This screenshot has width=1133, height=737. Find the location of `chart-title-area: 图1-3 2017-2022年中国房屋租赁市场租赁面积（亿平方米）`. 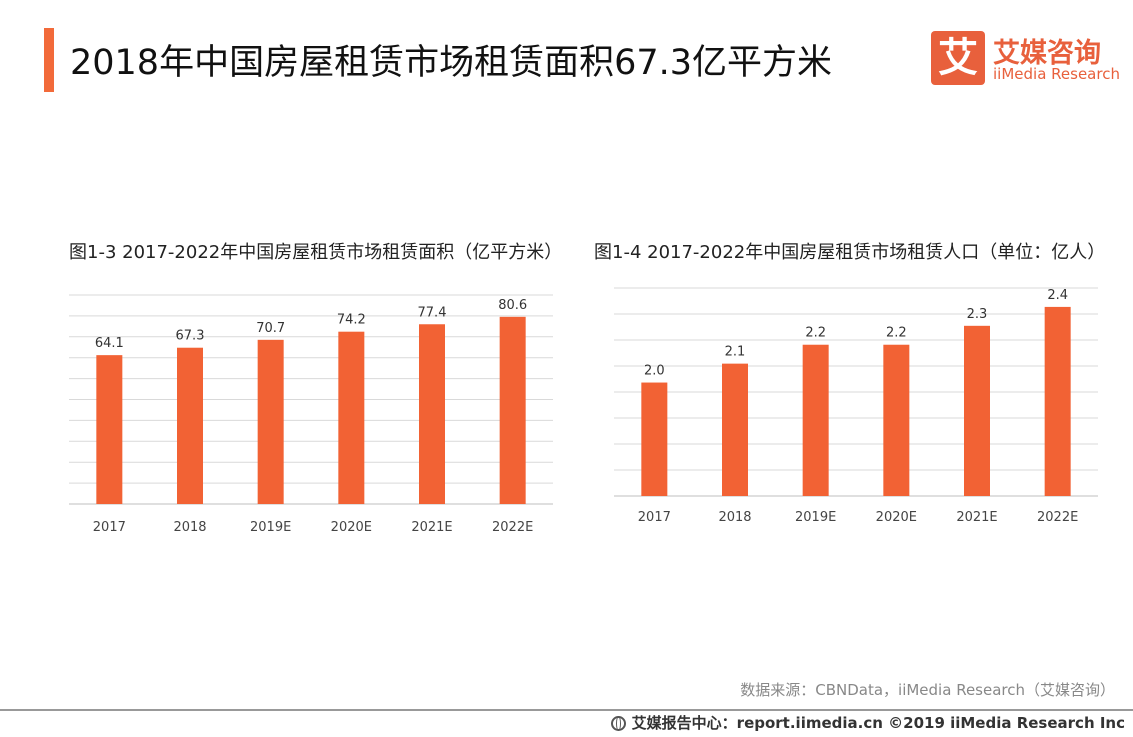

chart-title-area: 图1-3 2017-2022年中国房屋租赁市场租赁面积（亿平方米） is located at coordinates (316, 252).